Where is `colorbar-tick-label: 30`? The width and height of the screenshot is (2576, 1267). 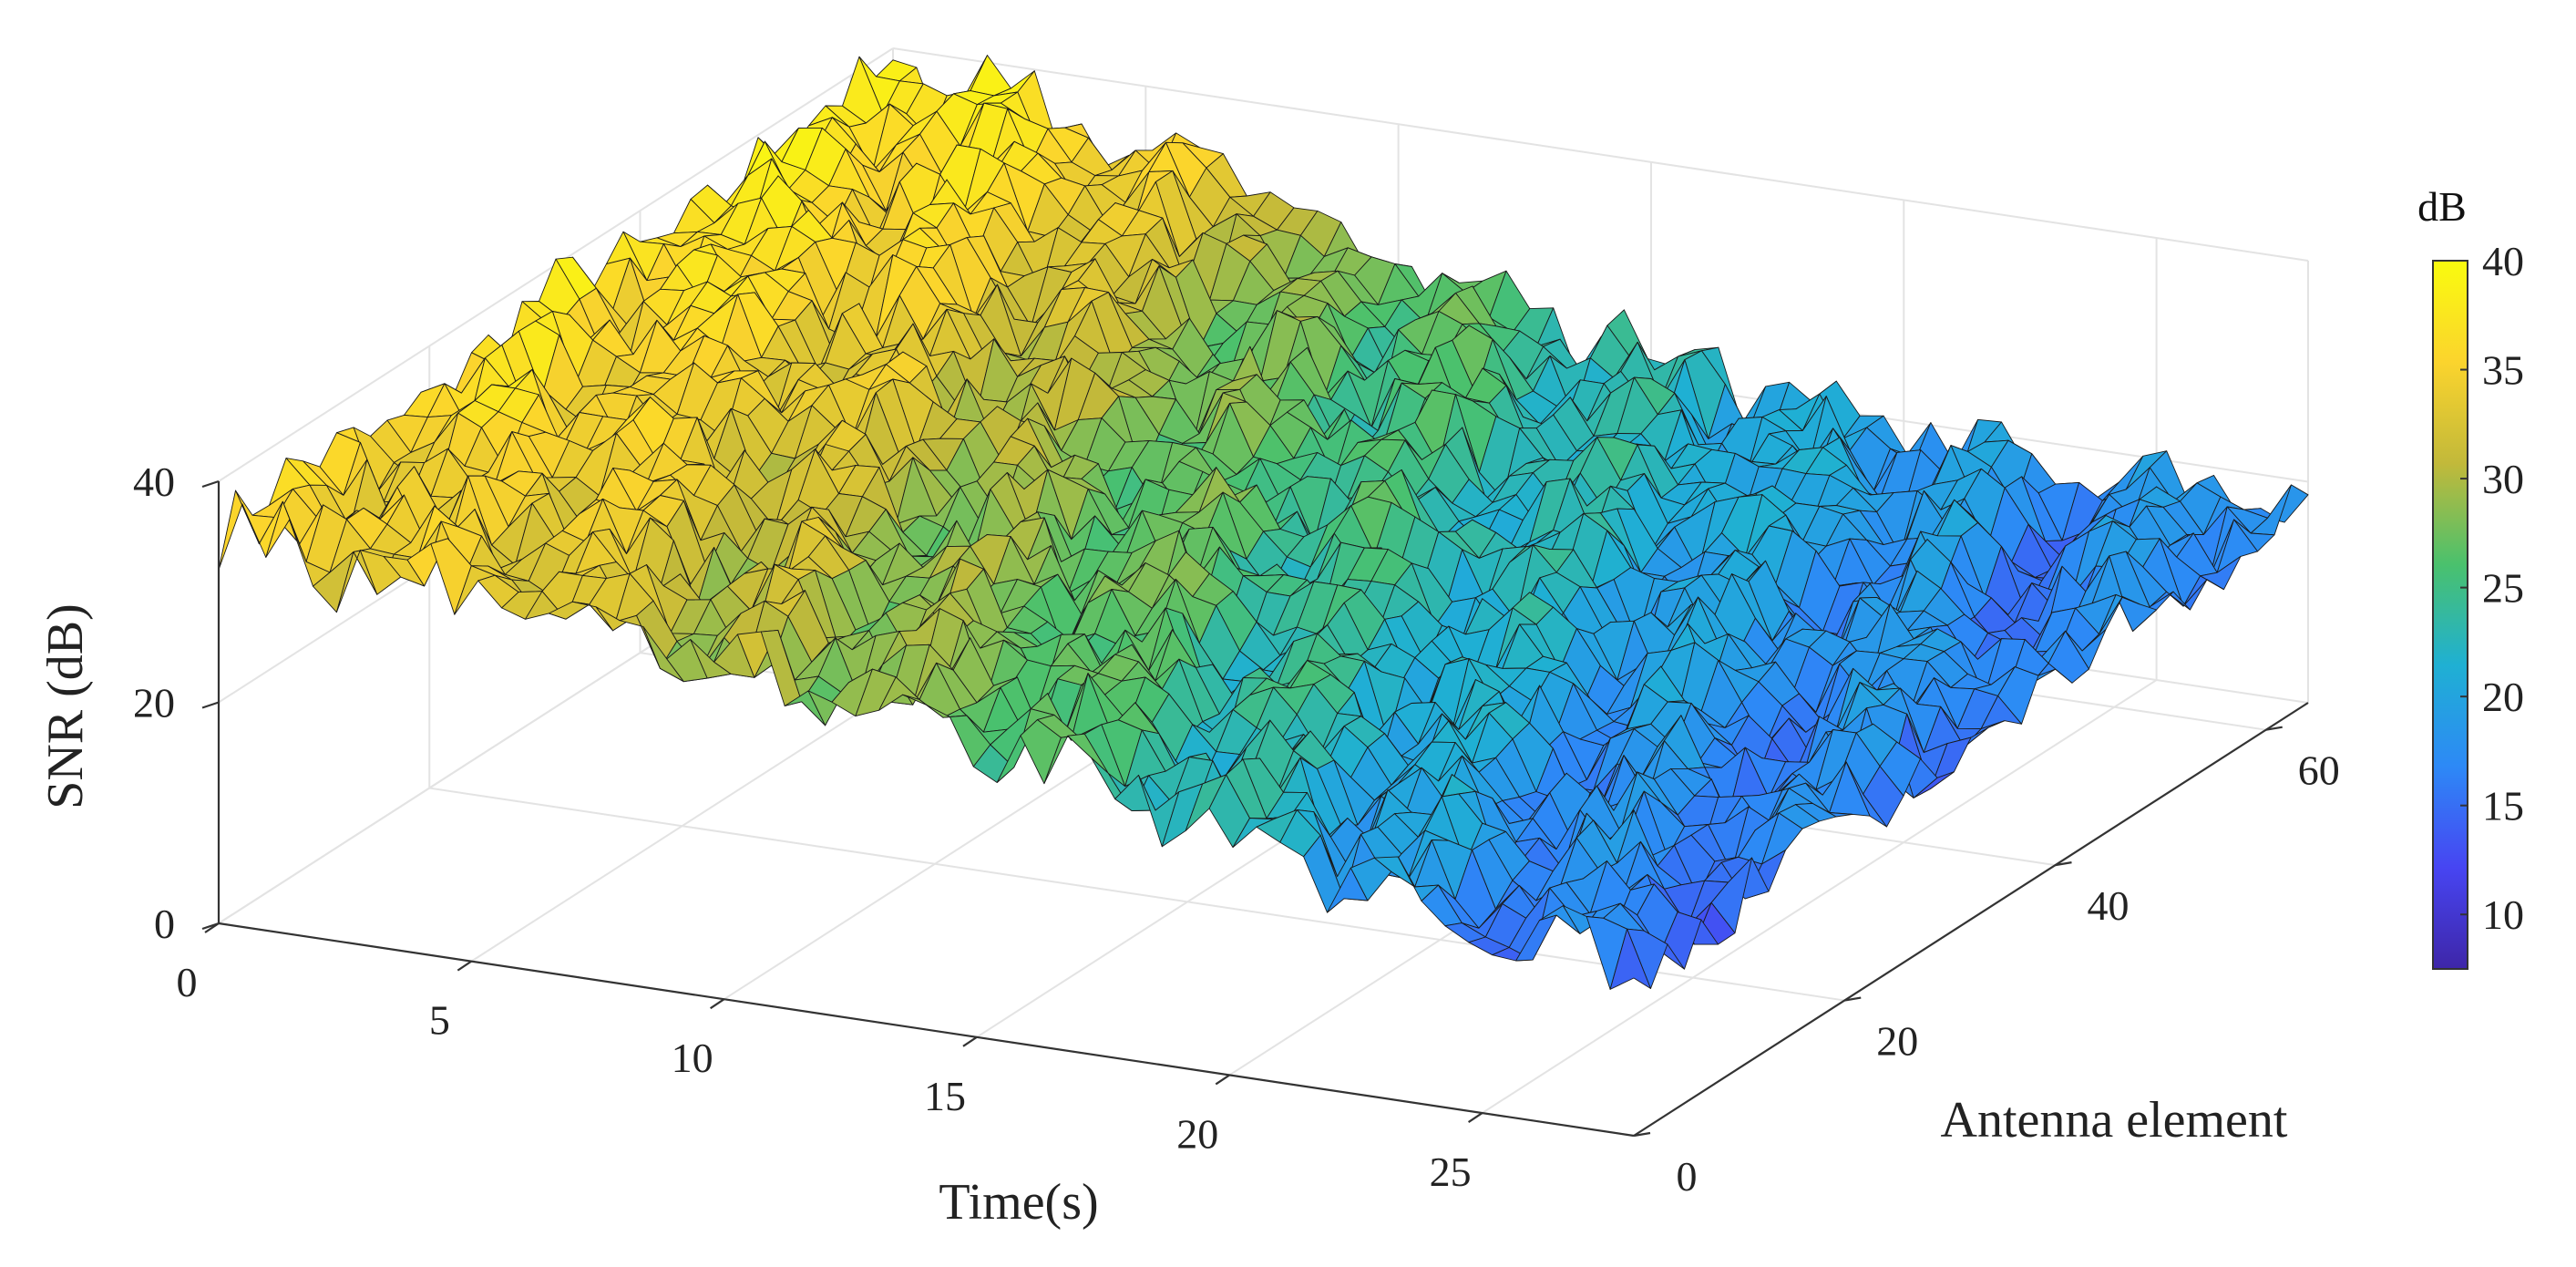
colorbar-tick-label: 30 is located at coordinates (2503, 479).